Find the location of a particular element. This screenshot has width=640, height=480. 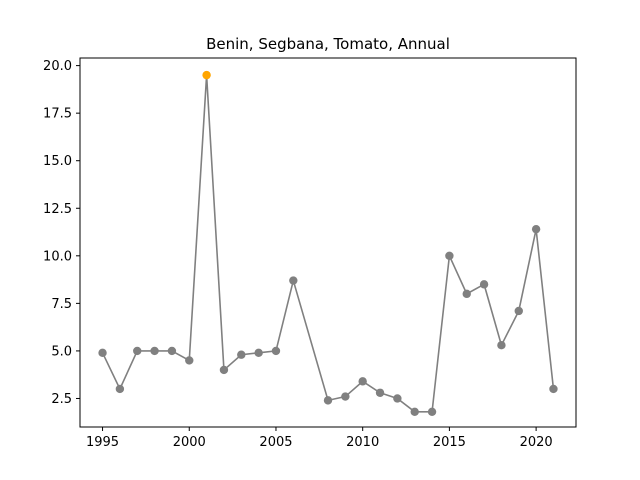

y-tick-label: 7.5 is located at coordinates (61, 304).